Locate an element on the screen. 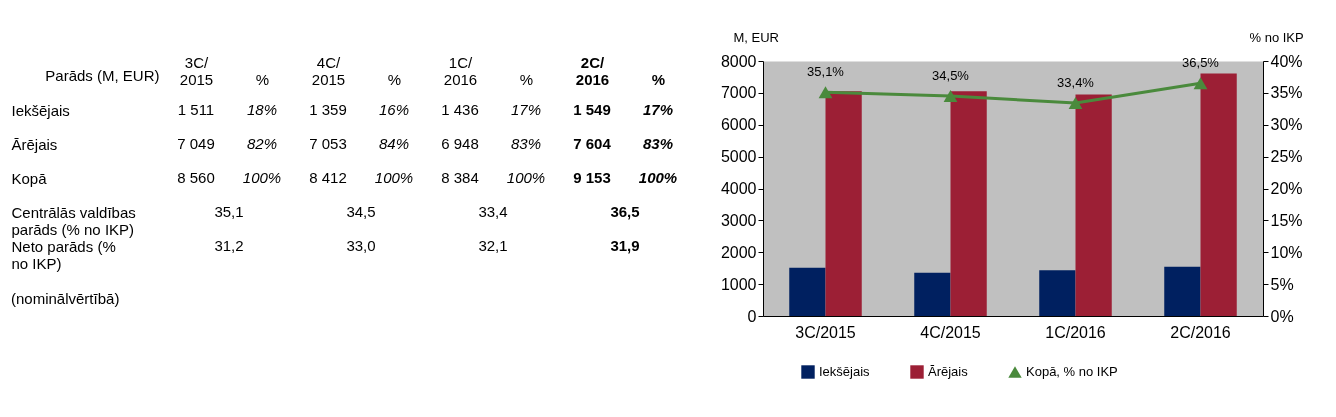 The width and height of the screenshot is (1336, 417). y2-tick-label: 30% is located at coordinates (1286, 125).